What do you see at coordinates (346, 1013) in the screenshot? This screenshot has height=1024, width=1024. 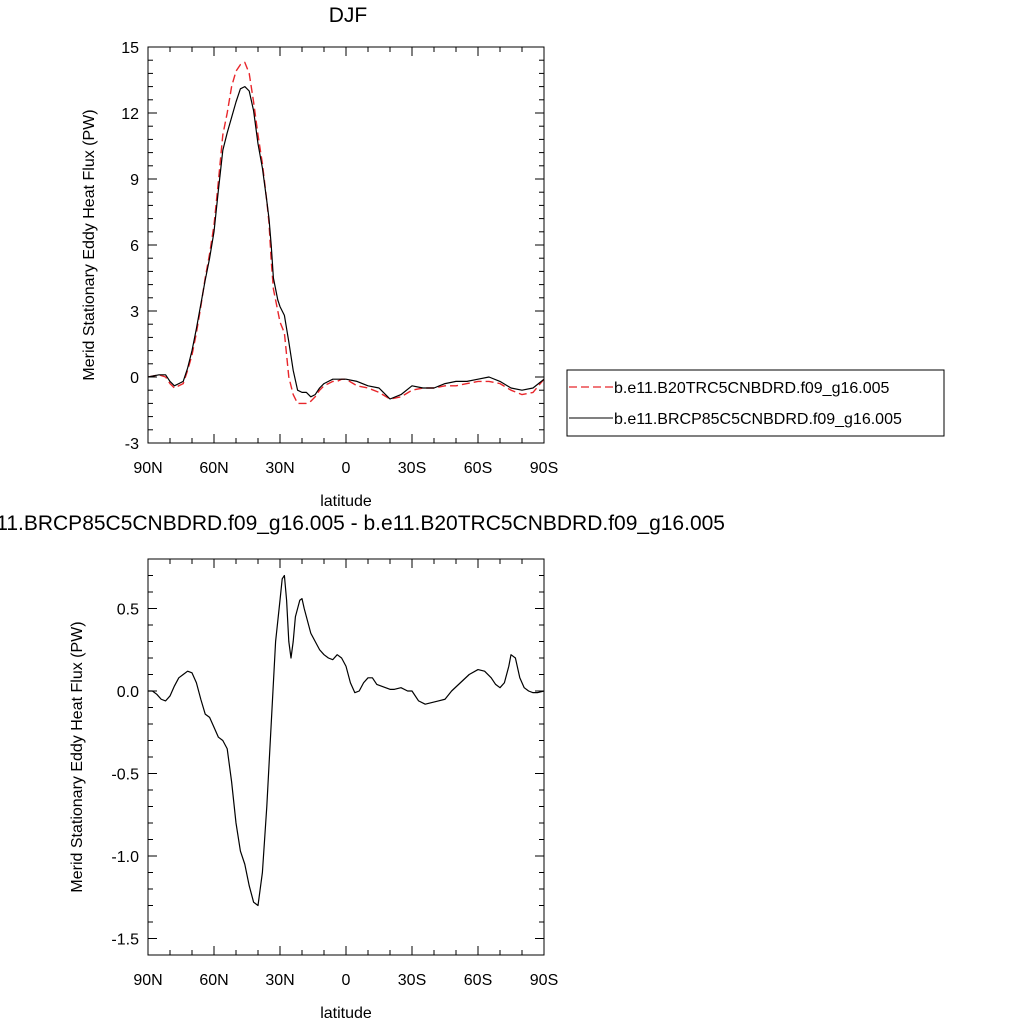 I see `bottom-x-axis-label: latitude` at bounding box center [346, 1013].